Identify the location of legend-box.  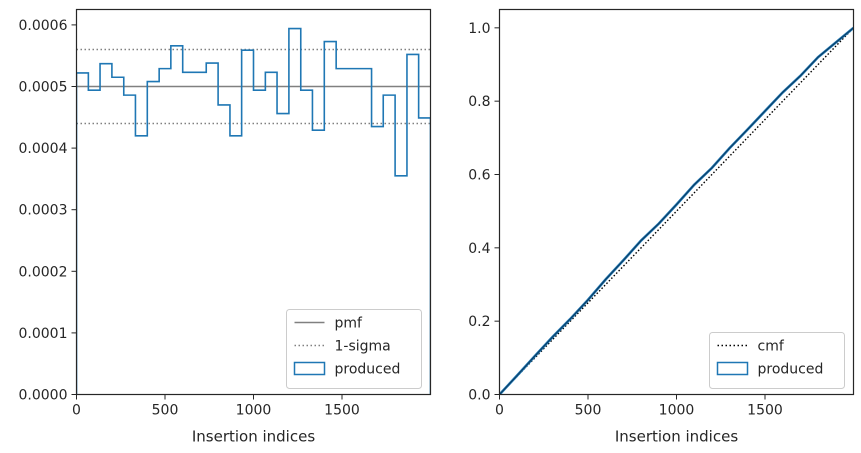
(354, 349).